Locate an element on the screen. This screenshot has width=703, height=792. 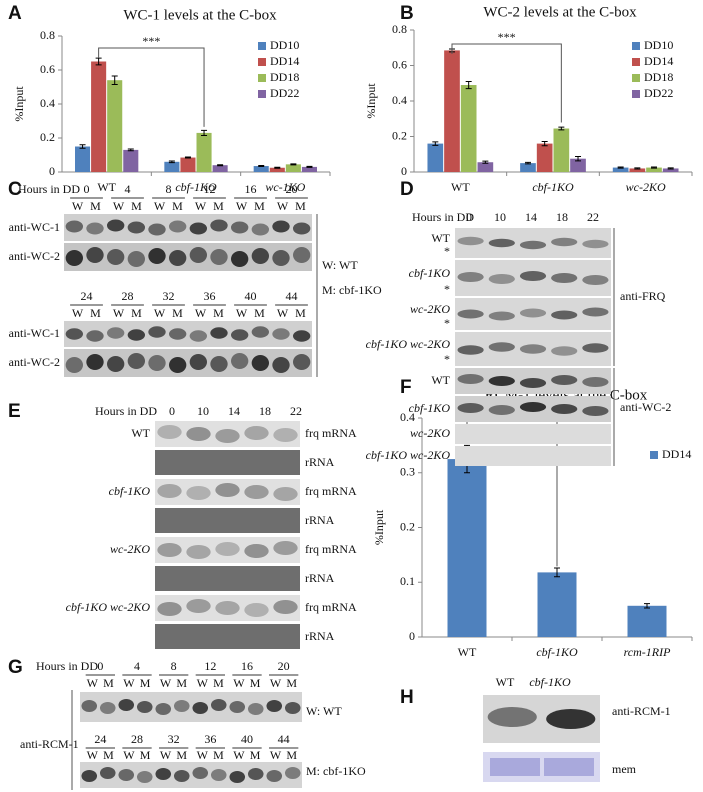
hour-label: 10 is located at coordinates (203, 411).